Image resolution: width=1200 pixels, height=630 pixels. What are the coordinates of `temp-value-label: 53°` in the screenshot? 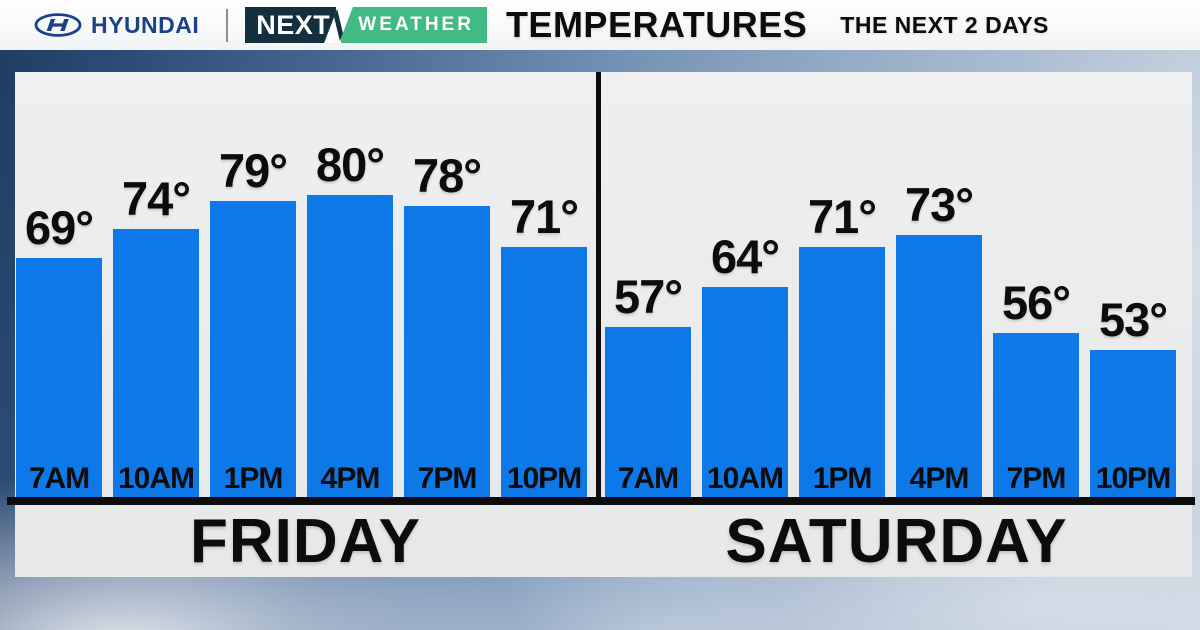 It's located at (1133, 319).